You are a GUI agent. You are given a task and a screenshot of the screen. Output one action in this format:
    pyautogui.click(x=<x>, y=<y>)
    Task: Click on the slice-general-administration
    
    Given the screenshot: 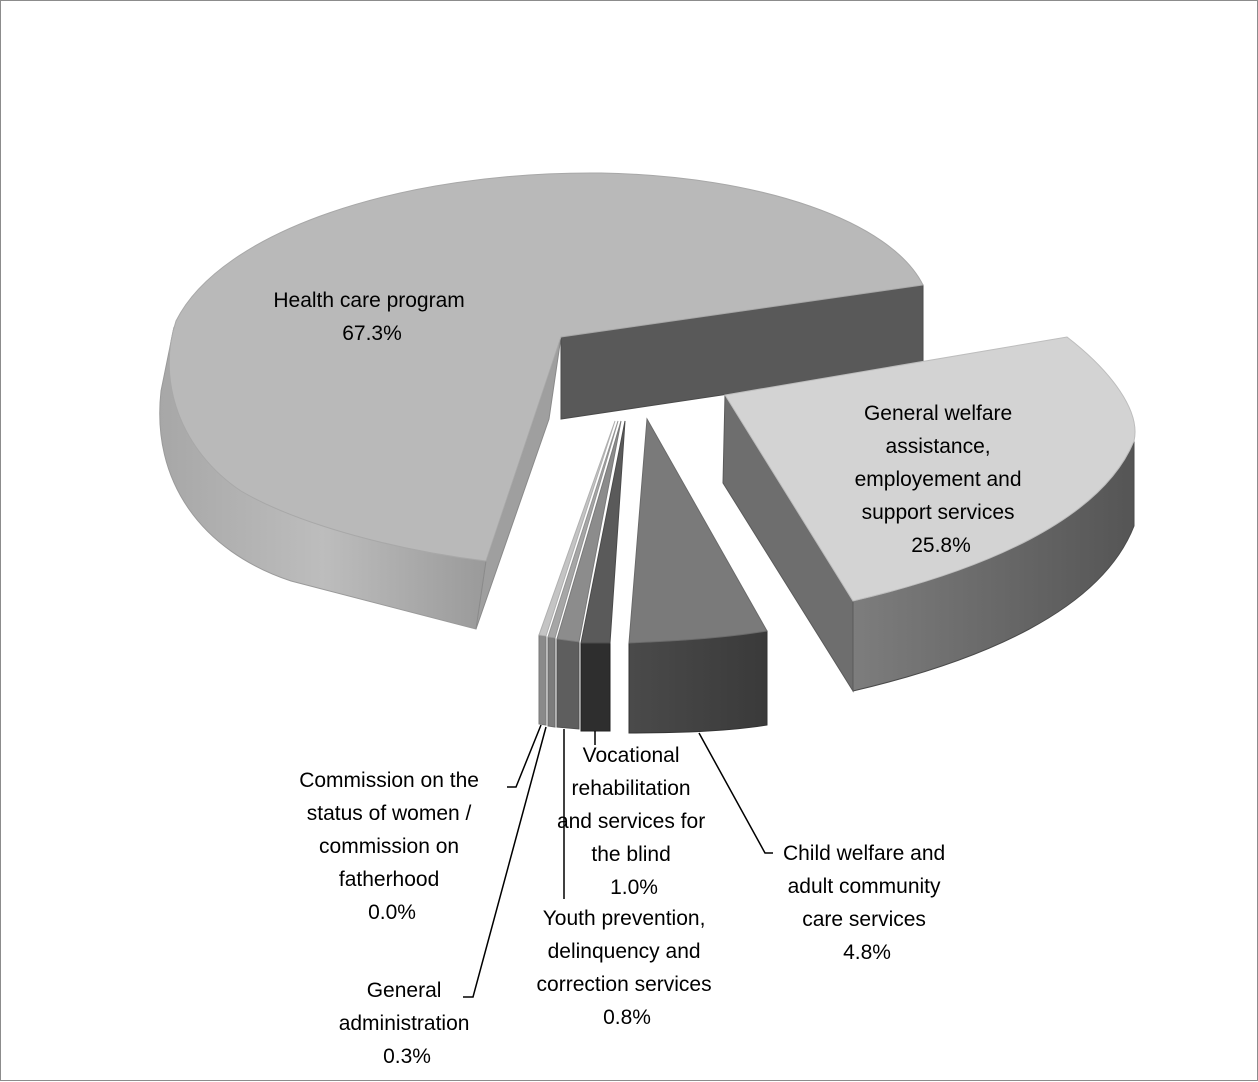 What is the action you would take?
    pyautogui.click(x=583, y=574)
    